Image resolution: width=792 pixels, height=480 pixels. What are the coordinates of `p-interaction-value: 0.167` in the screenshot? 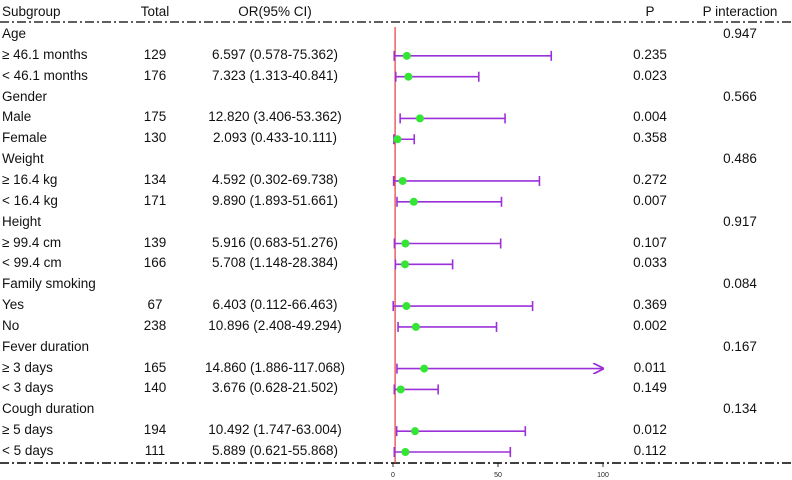 It's located at (740, 346).